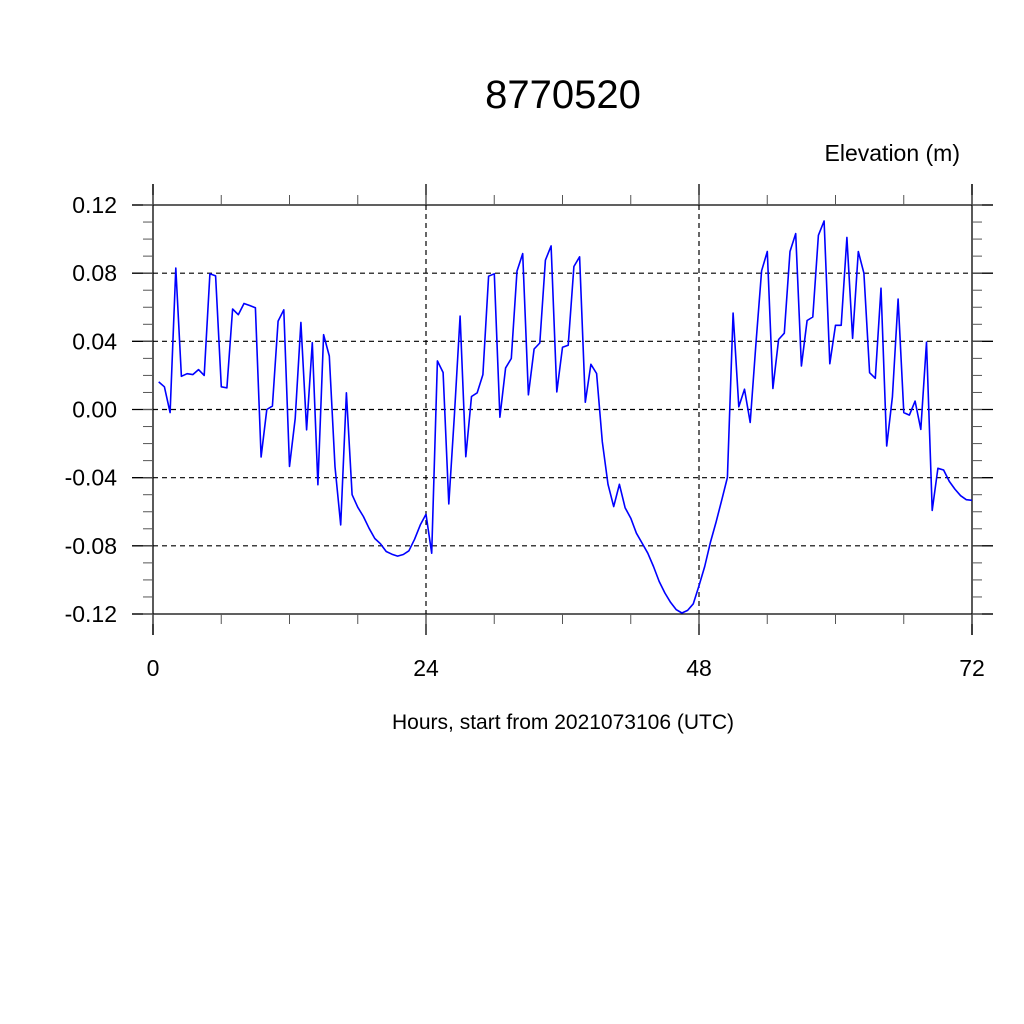  Describe the element at coordinates (426, 668) in the screenshot. I see `x-tick-label: 24` at that location.